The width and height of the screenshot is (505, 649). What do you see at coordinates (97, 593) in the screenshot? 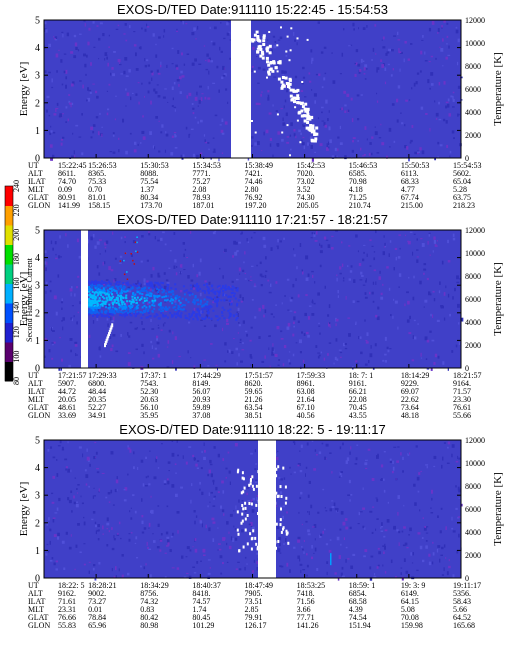
I see `table-cell: 9002.` at bounding box center [97, 593].